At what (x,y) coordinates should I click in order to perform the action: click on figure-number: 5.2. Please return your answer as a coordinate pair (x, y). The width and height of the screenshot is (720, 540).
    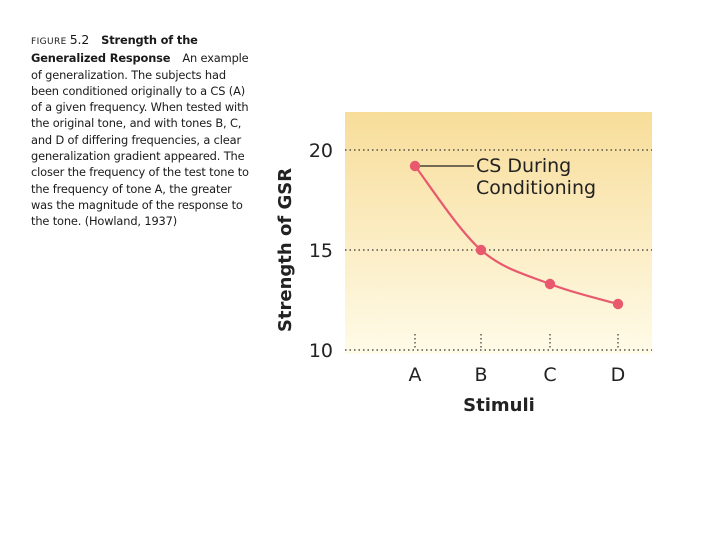
    Looking at the image, I should click on (79, 39).